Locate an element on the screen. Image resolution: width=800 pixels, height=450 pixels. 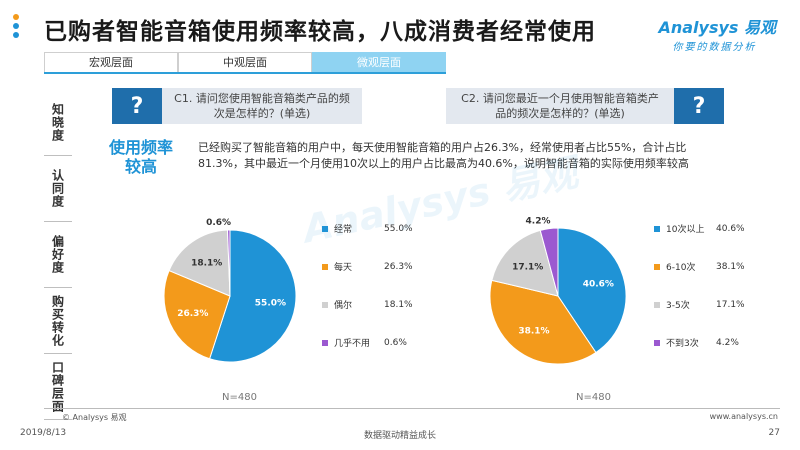
question-box-c1: ? C1. 请问您使用智能音箱类产品的频次是怎样的？(单选) is located at coordinates (237, 106).